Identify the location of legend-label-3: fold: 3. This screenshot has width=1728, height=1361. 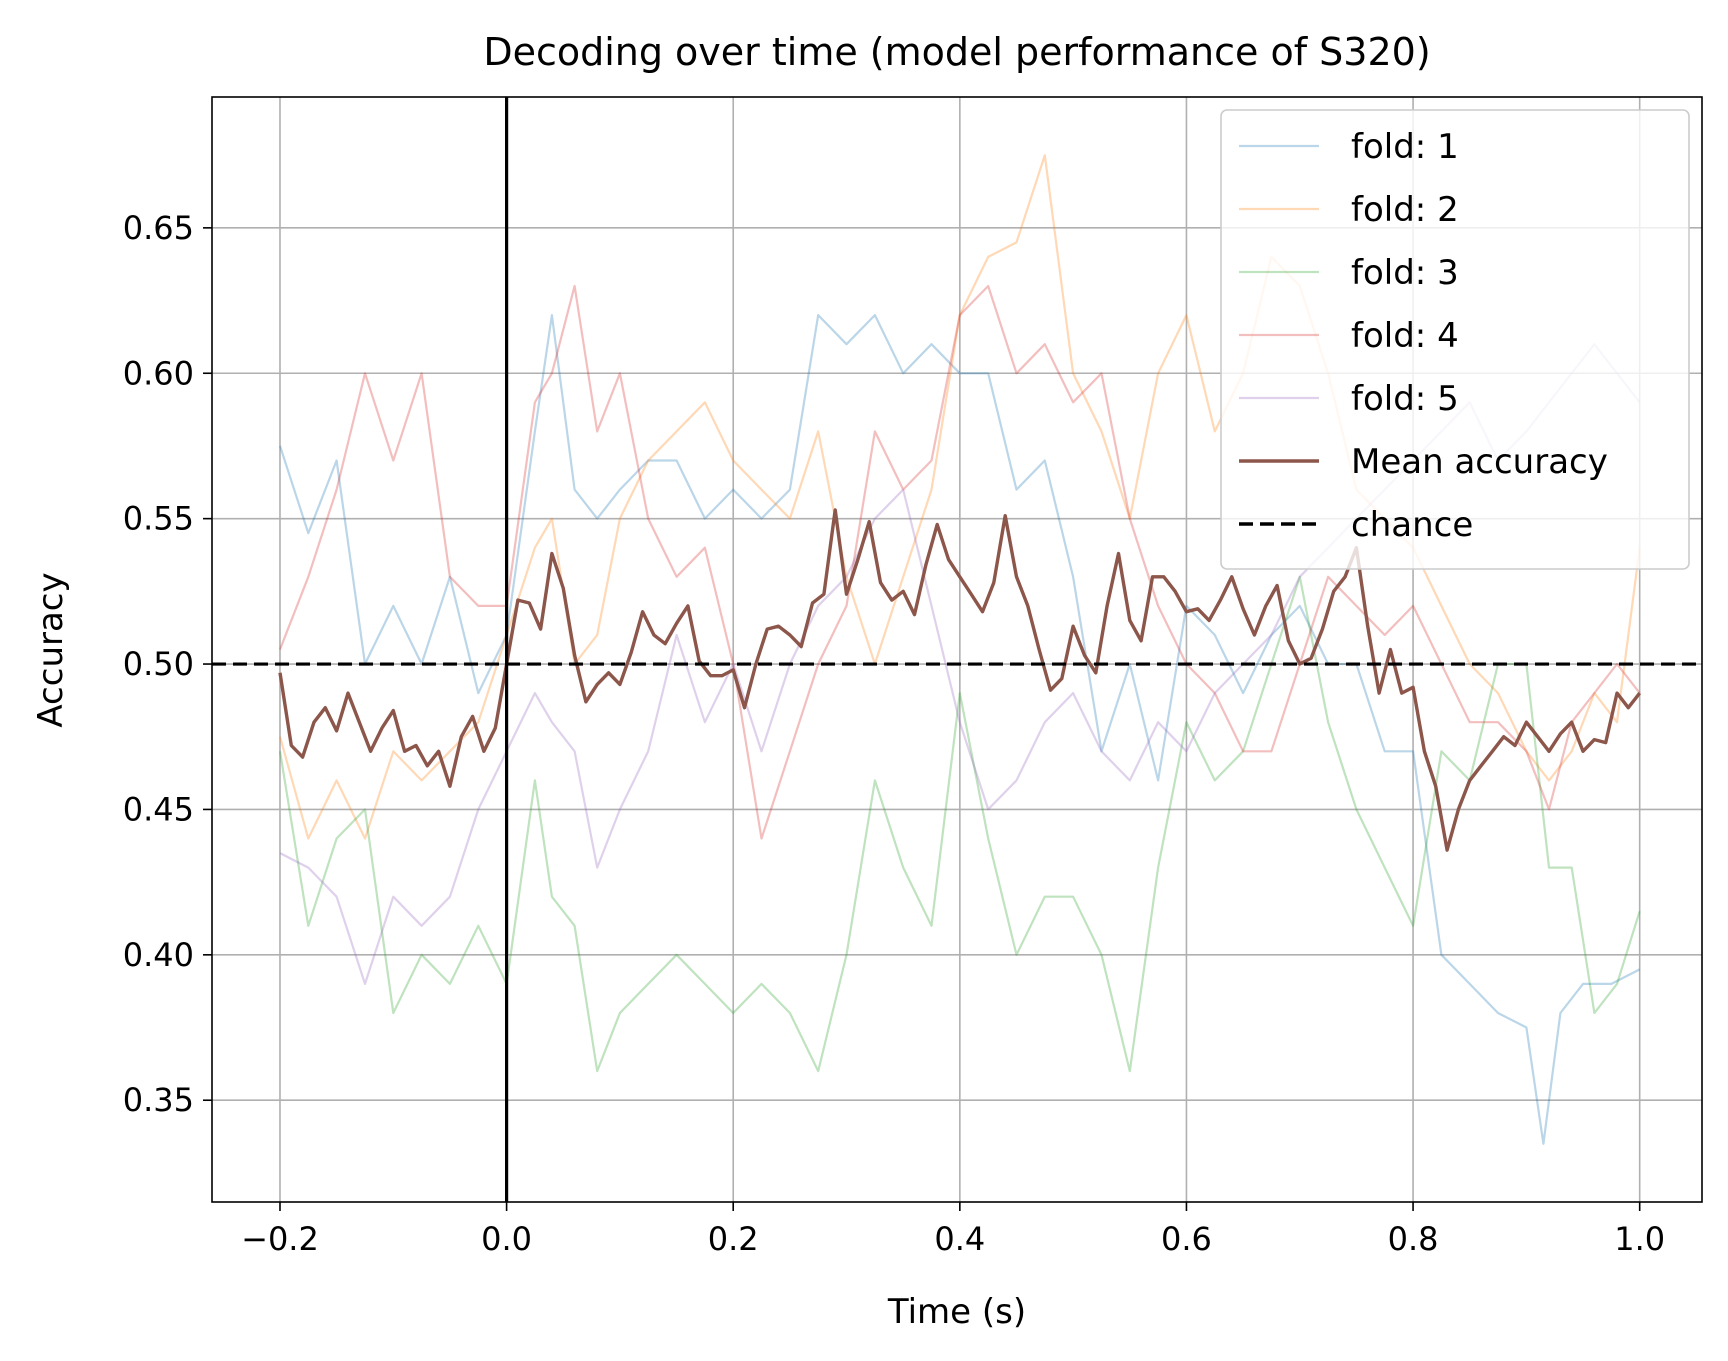
(1405, 273).